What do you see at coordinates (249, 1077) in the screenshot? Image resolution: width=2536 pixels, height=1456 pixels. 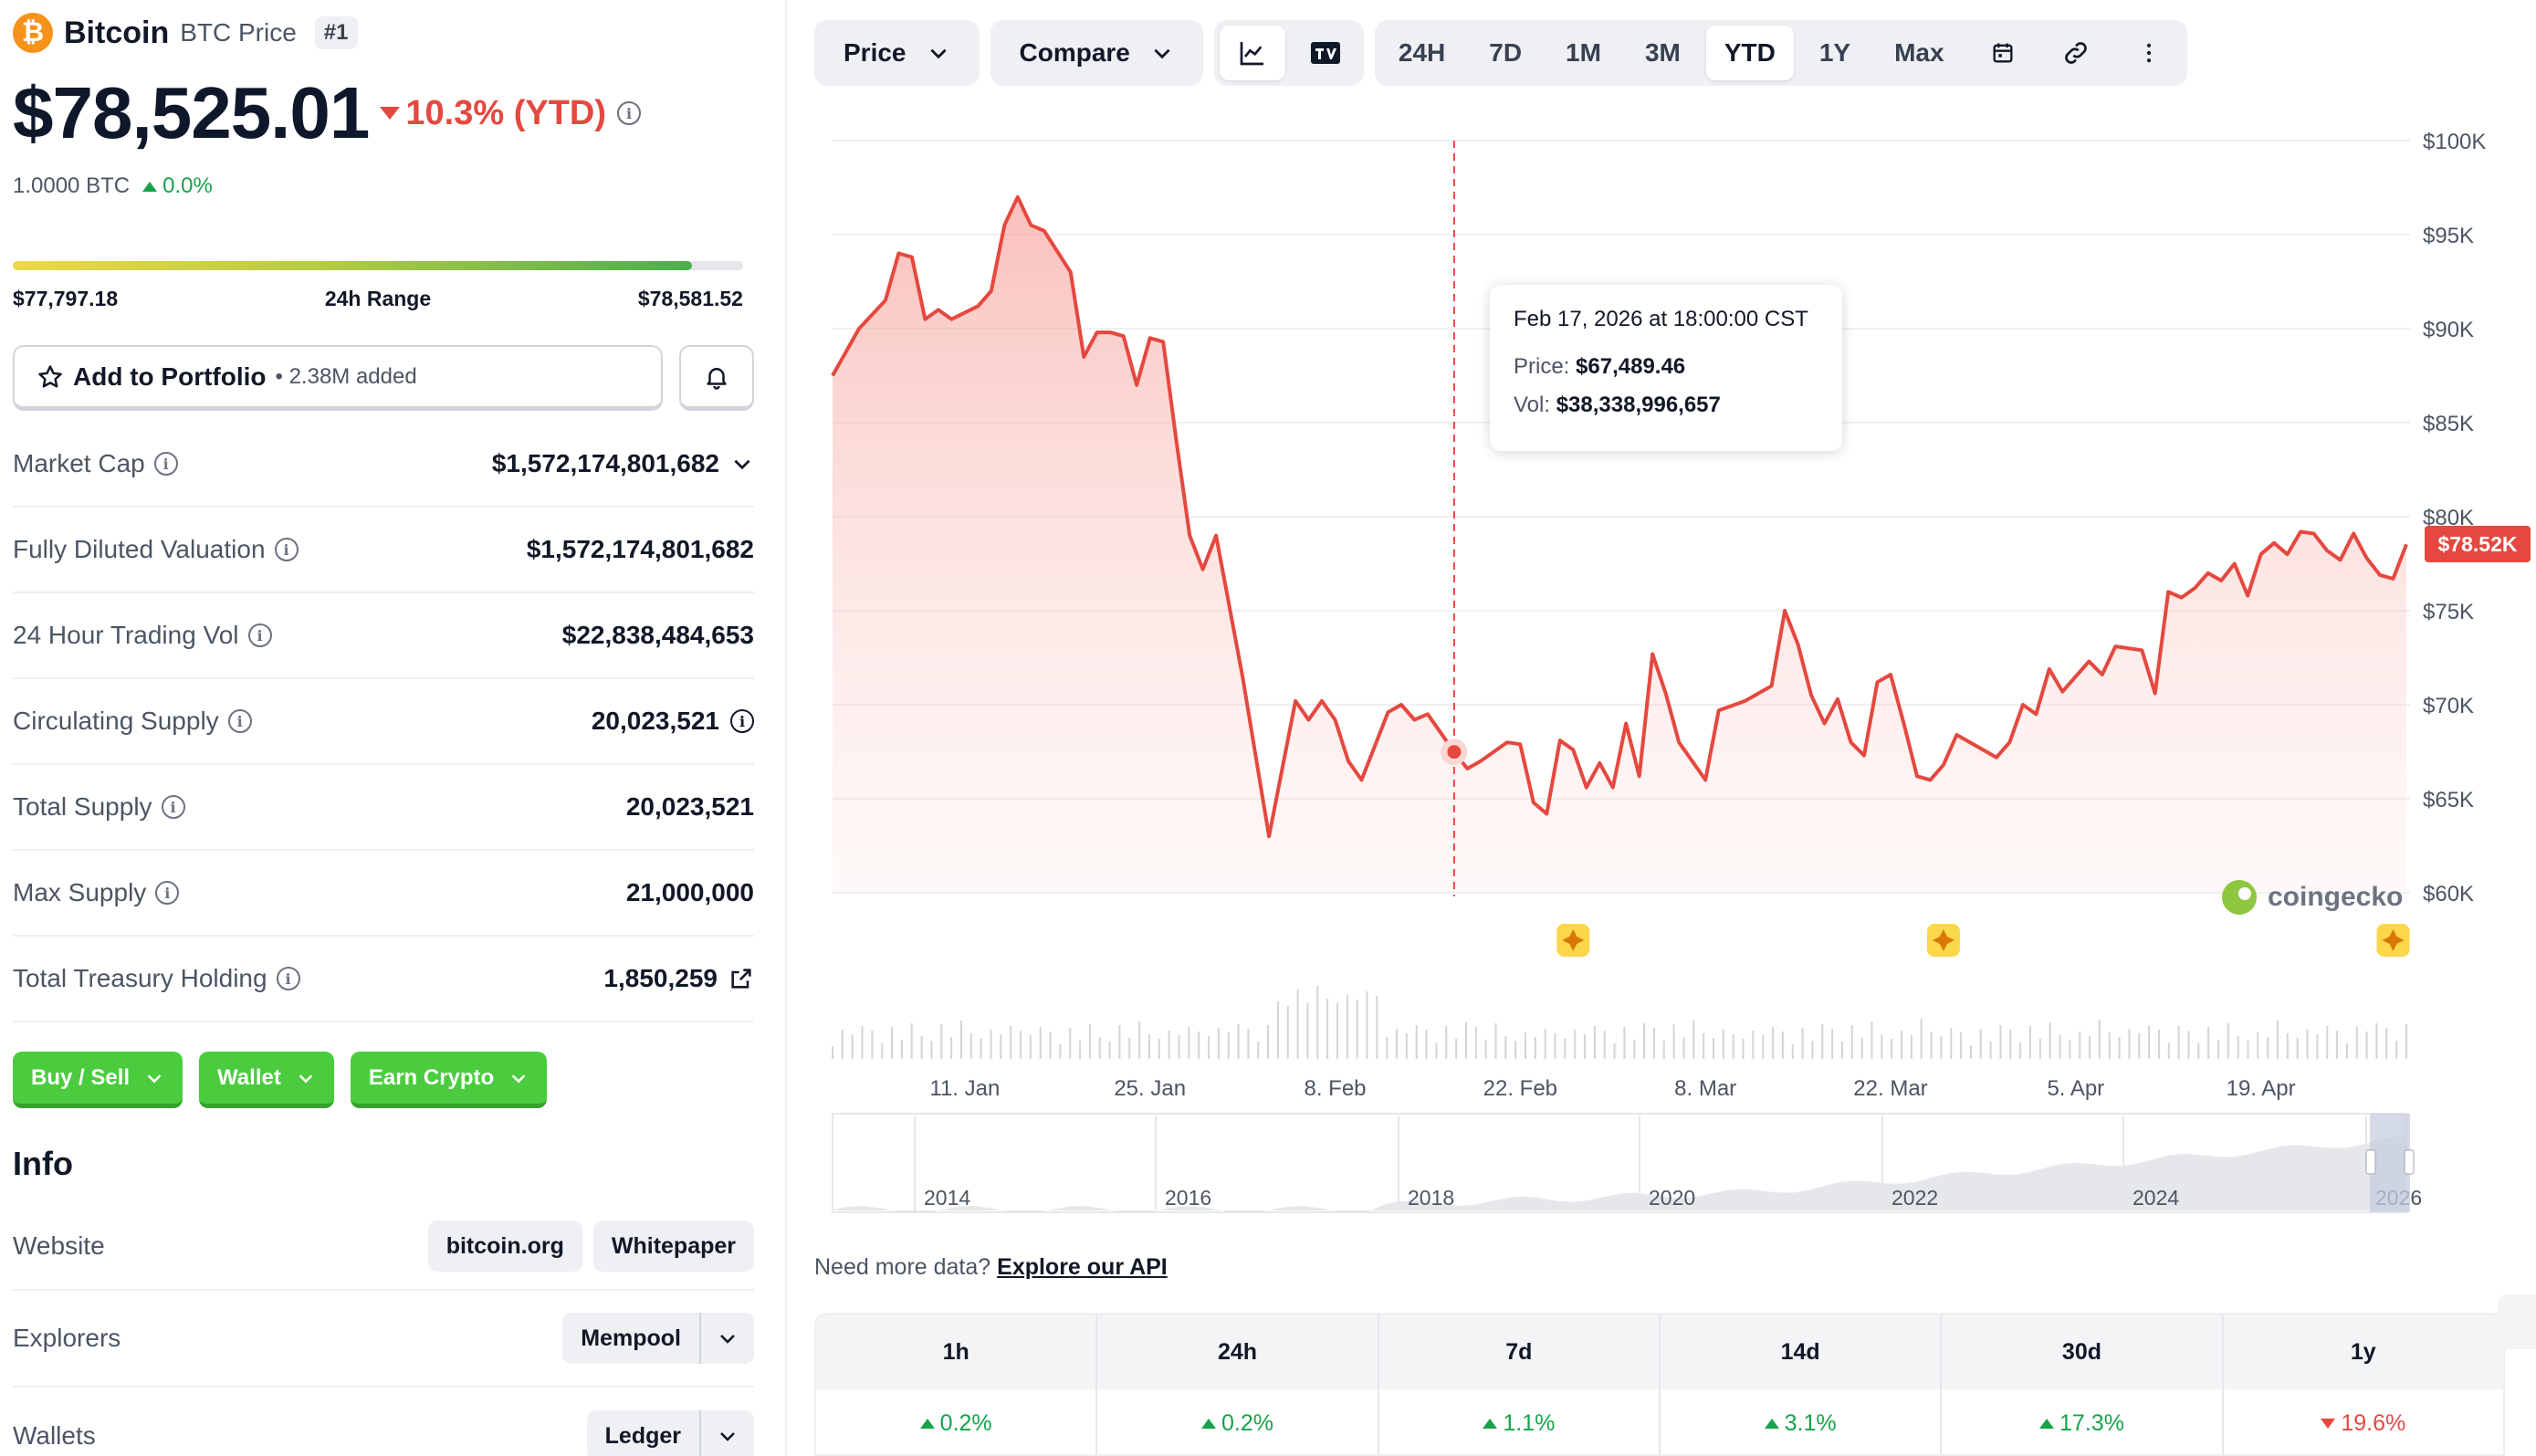 I see `wallet-label: Wallet` at bounding box center [249, 1077].